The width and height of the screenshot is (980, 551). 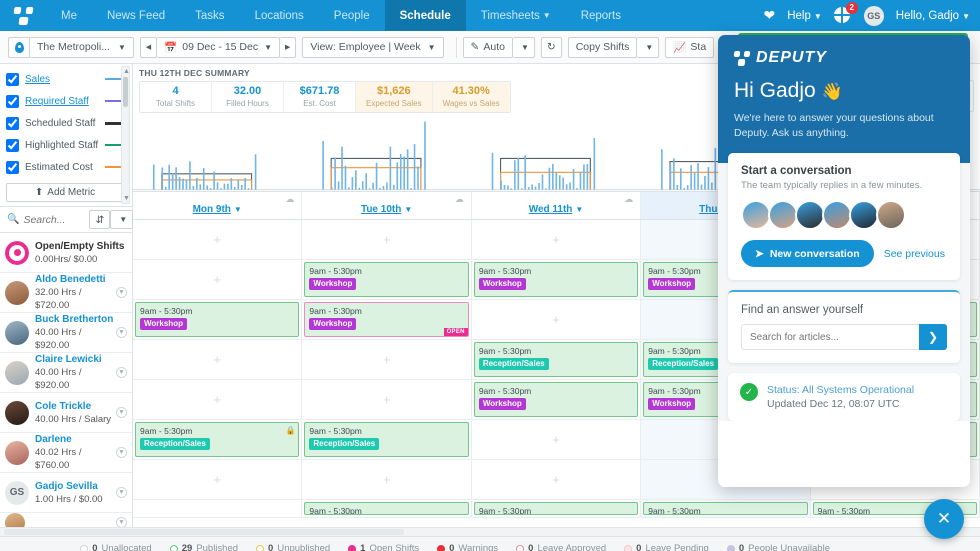 I want to click on user-menu: Hello, Gadjo ▼, so click(x=933, y=16).